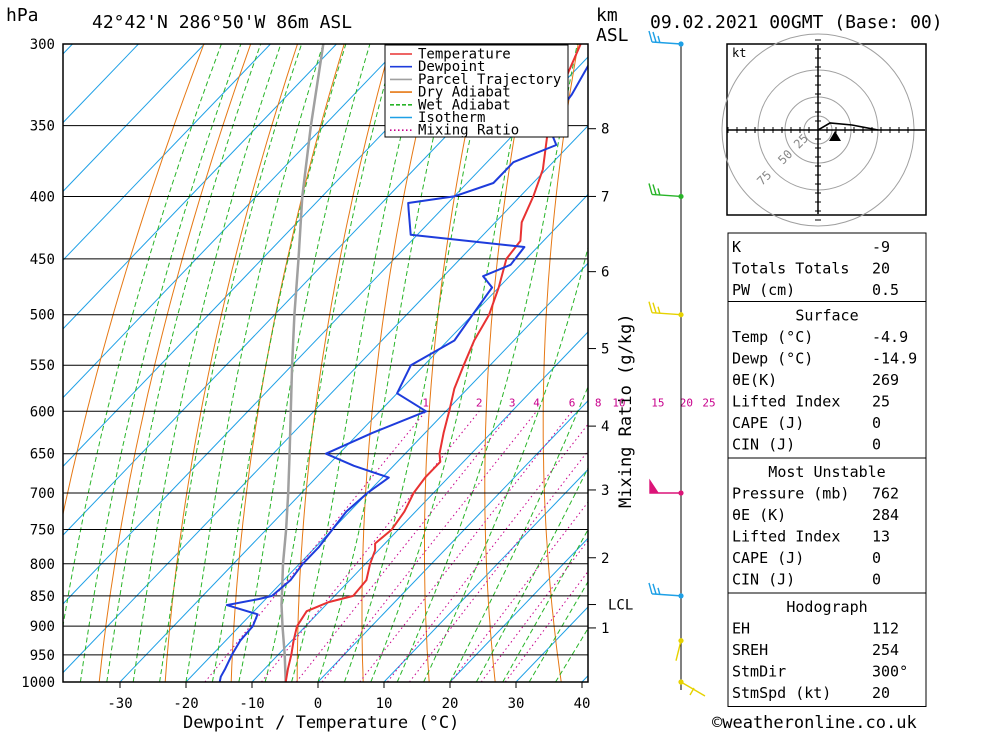 The height and width of the screenshot is (737, 1000). I want to click on most-unstable-value: 0, so click(876, 580).